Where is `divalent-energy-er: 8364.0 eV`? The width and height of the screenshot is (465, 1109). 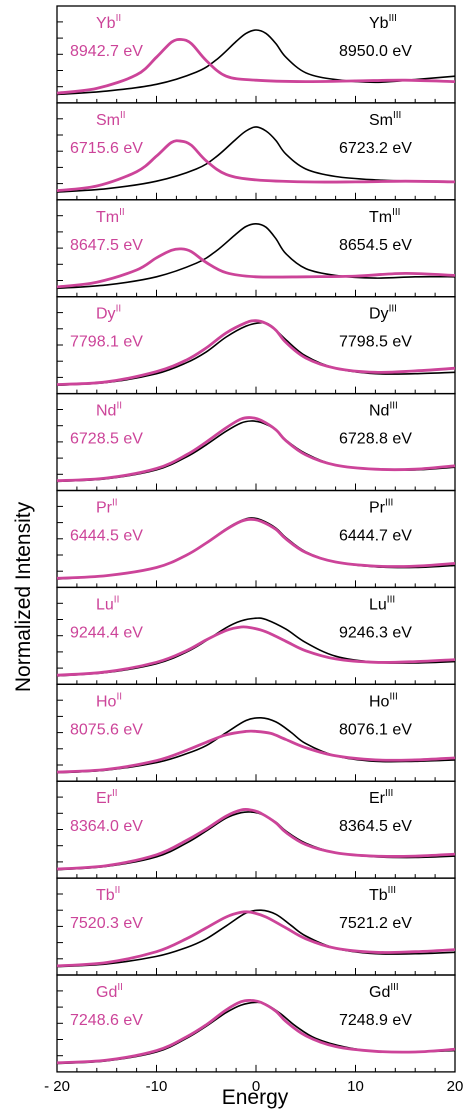 divalent-energy-er: 8364.0 eV is located at coordinates (106, 826).